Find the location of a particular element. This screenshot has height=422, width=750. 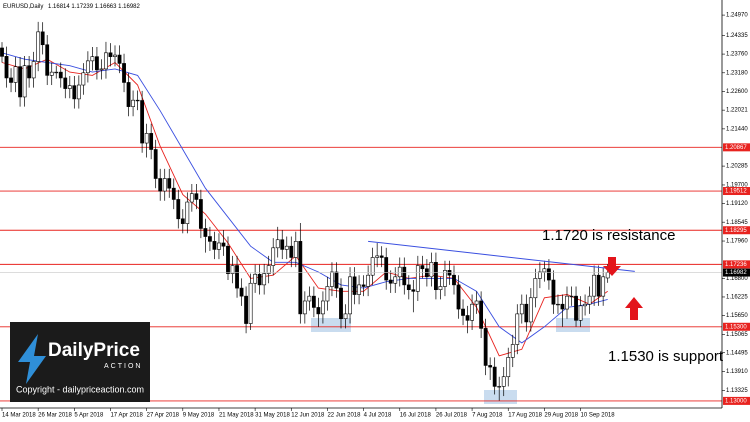

logo-icon is located at coordinates (32, 359).